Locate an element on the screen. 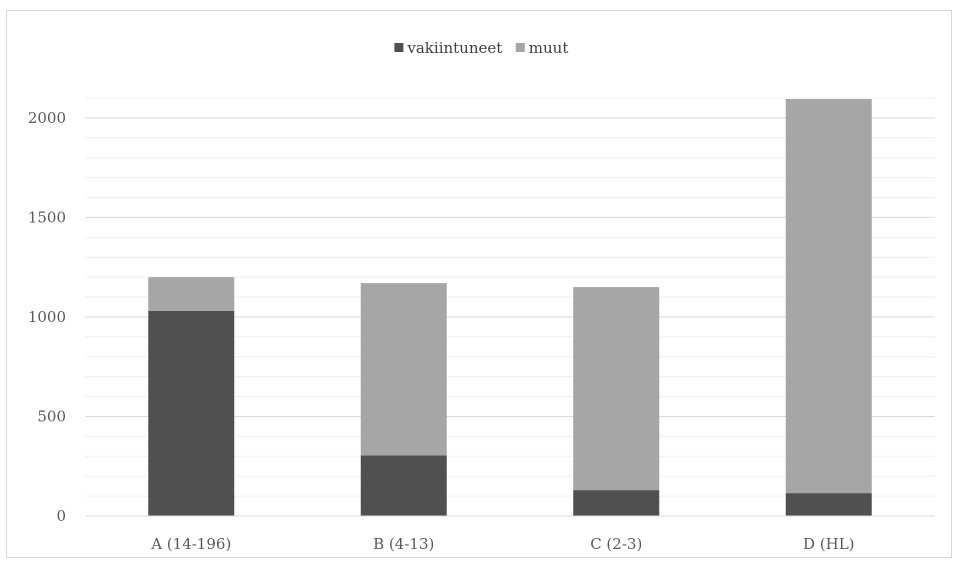 This screenshot has height=562, width=955. y-tick-label: 1000 is located at coordinates (47, 317).